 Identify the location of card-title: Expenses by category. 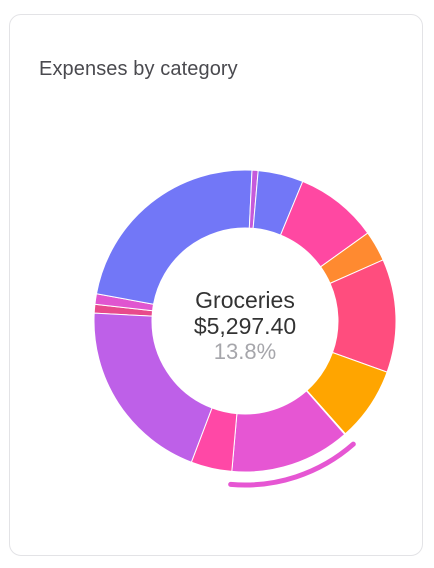
(138, 69).